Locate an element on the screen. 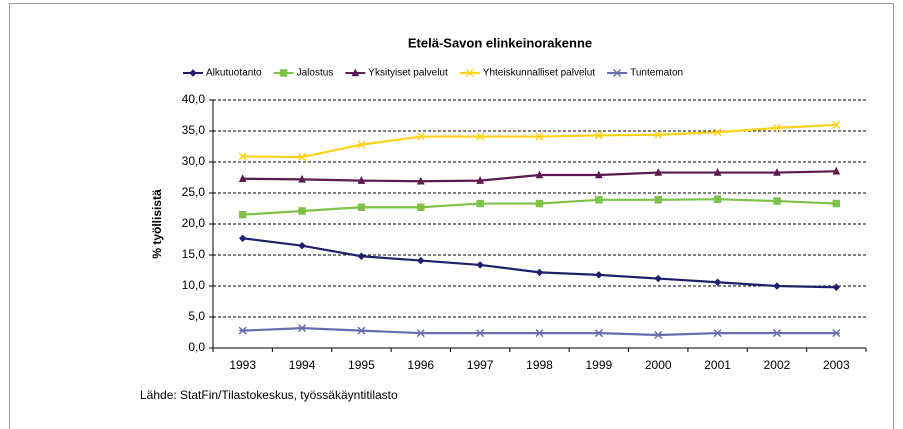  x-tick-label: 1998 is located at coordinates (539, 365).